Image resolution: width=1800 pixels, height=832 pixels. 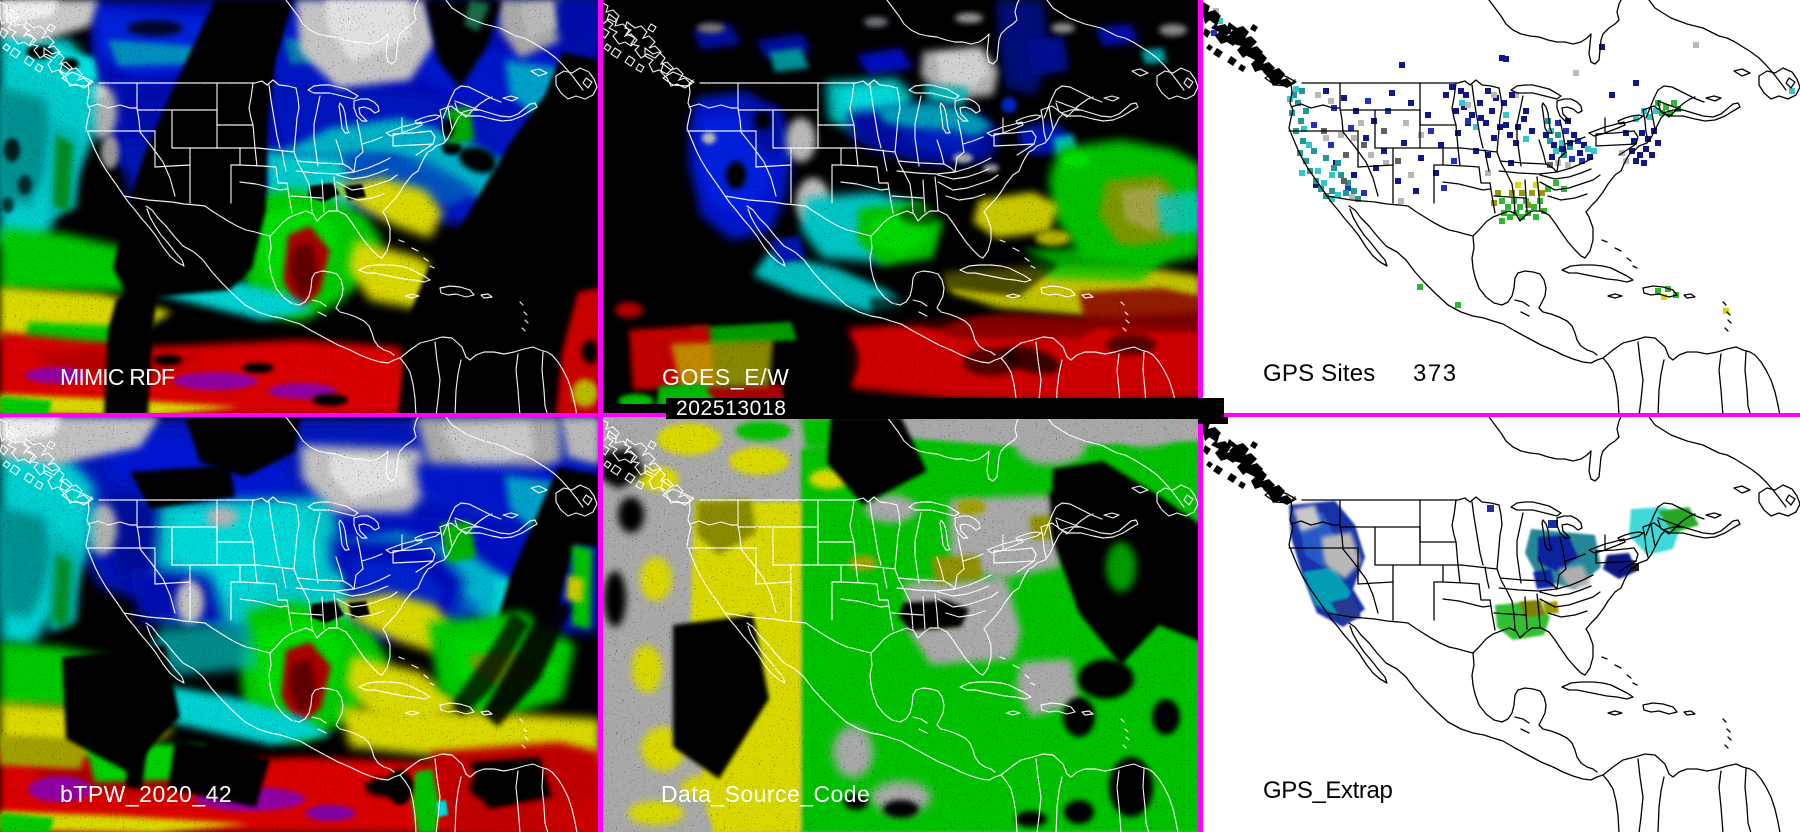 What do you see at coordinates (731, 408) in the screenshot?
I see `svg-text: 202513018` at bounding box center [731, 408].